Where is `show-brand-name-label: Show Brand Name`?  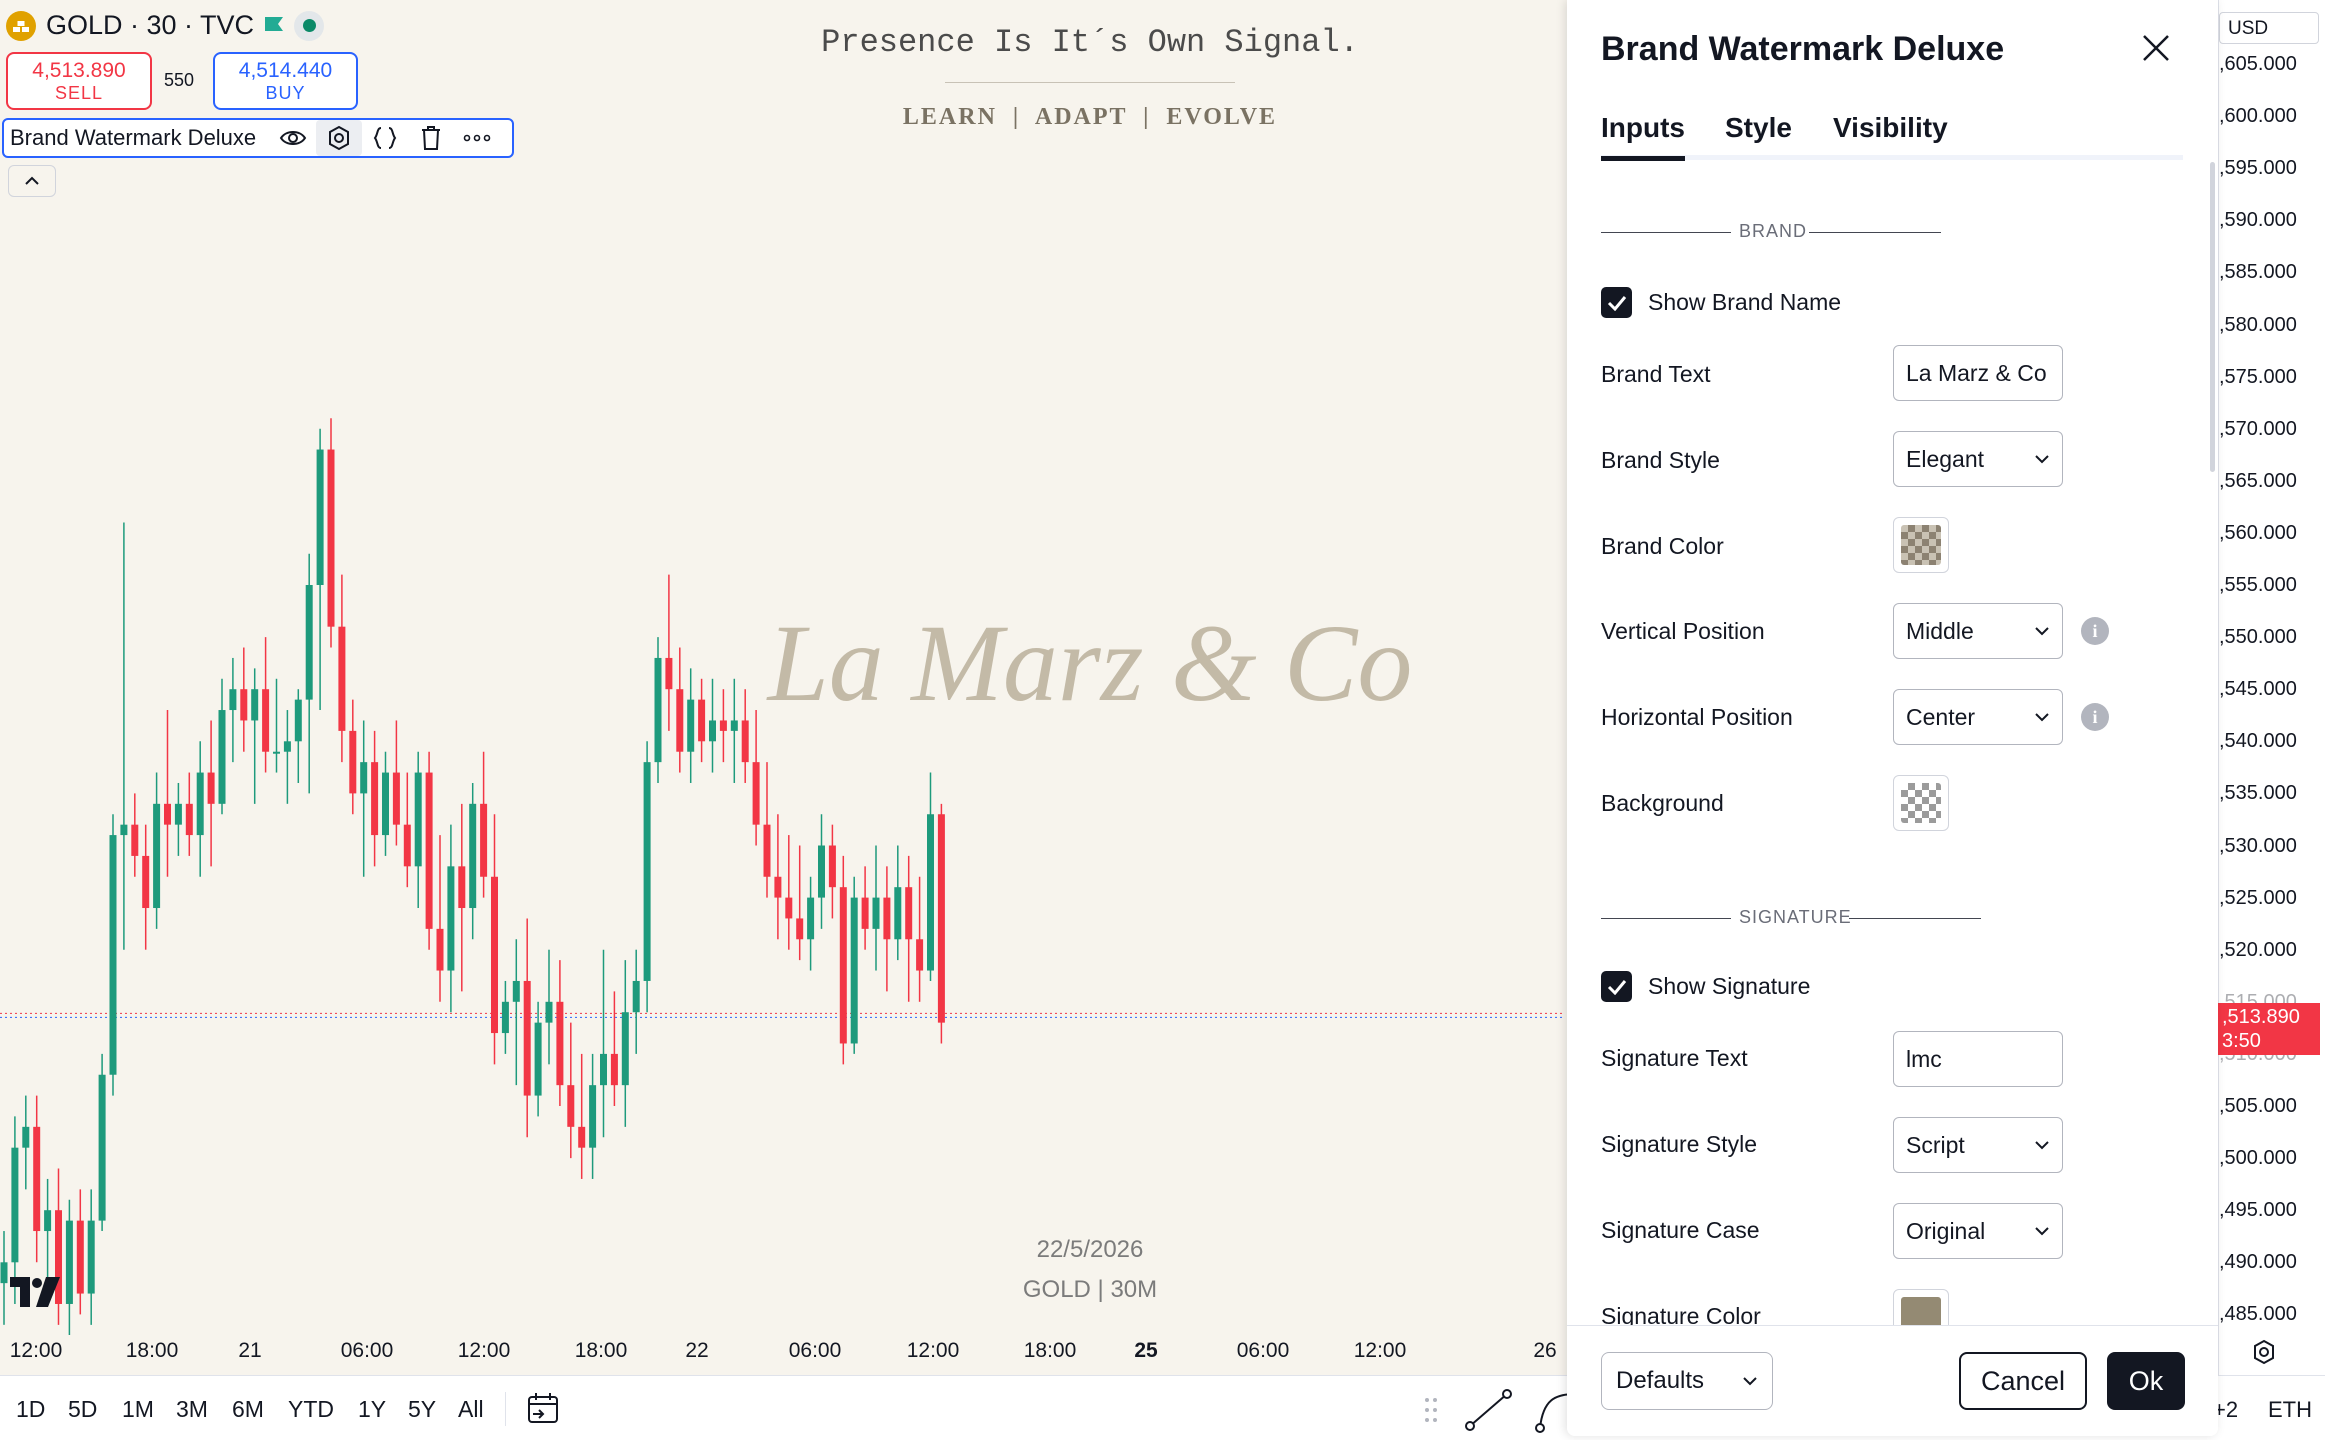 show-brand-name-label: Show Brand Name is located at coordinates (1745, 302).